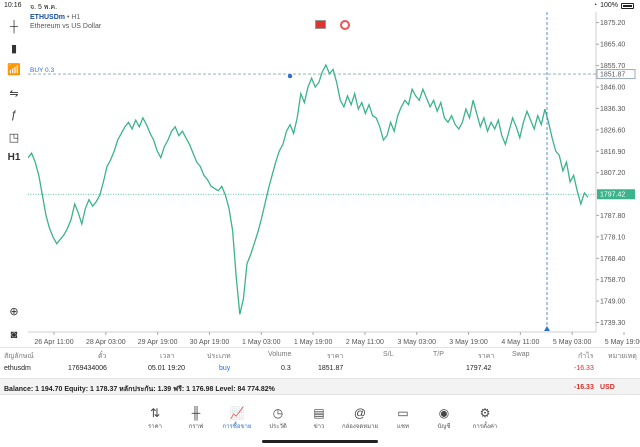 This screenshot has width=640, height=447. Describe the element at coordinates (468, 342) in the screenshot. I see `x-tick-label: 3 May 19:00` at that location.